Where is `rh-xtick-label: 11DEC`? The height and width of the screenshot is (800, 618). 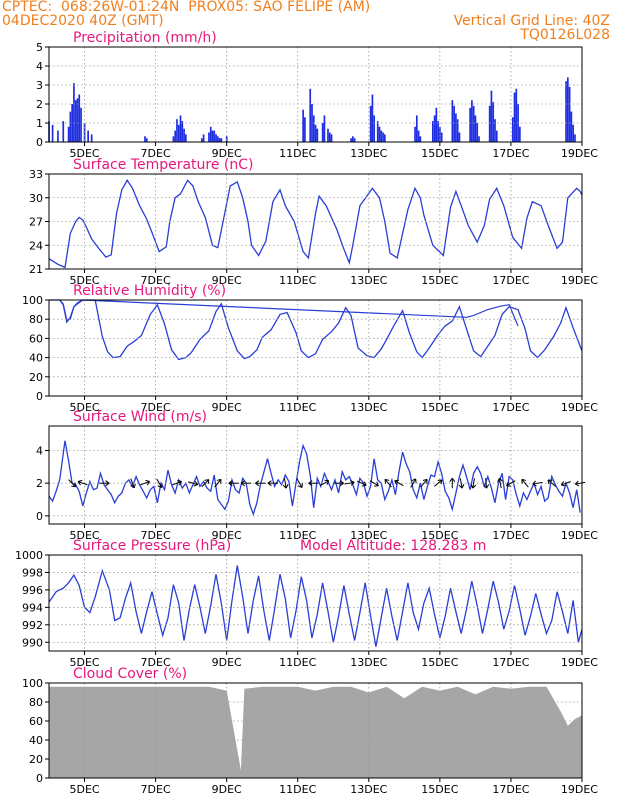 rh-xtick-label: 11DEC is located at coordinates (297, 407).